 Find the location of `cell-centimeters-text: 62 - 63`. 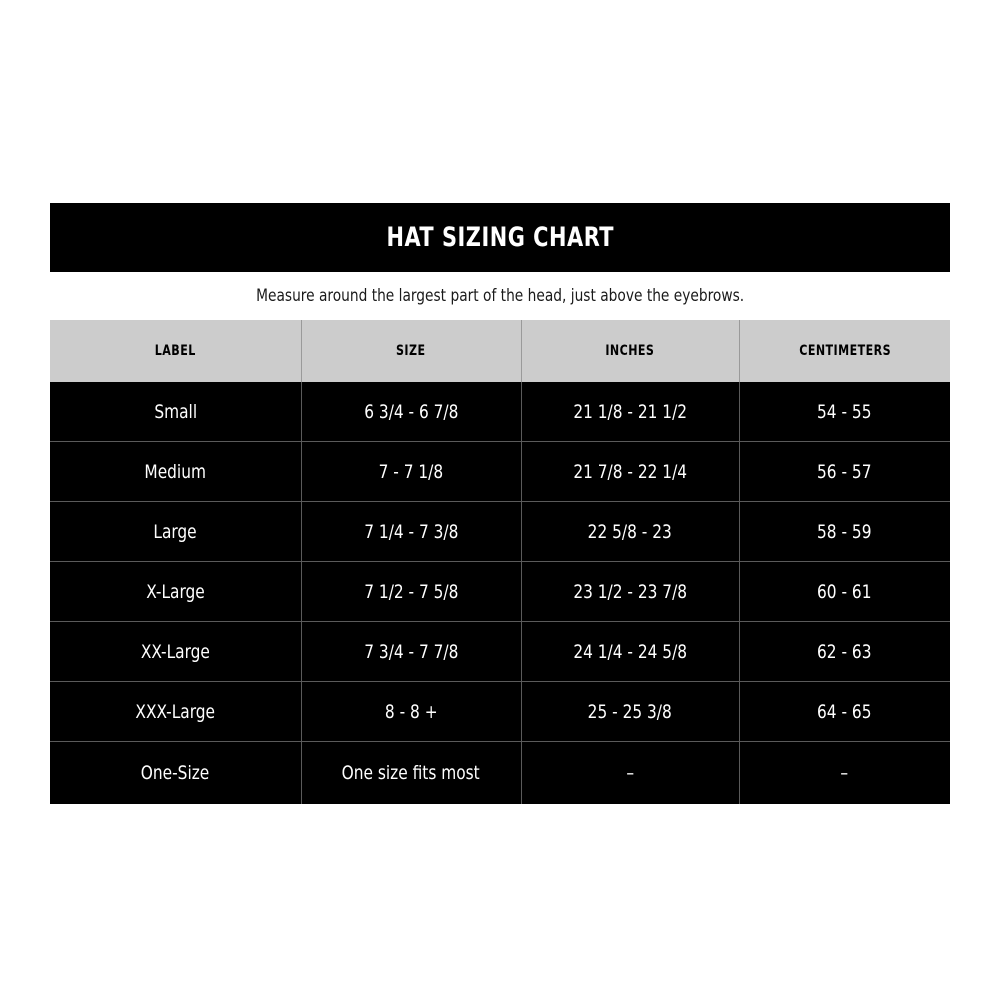

cell-centimeters-text: 62 - 63 is located at coordinates (844, 651).